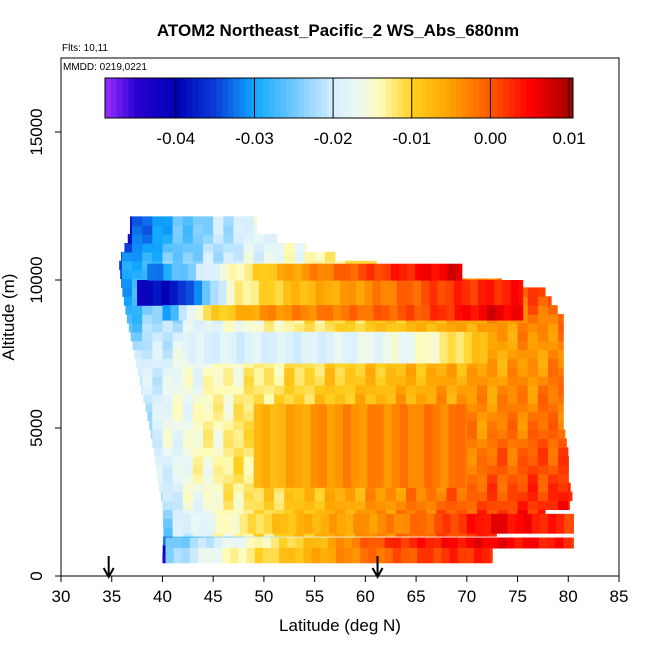 The width and height of the screenshot is (650, 650). I want to click on location-arrows, so click(243, 568).